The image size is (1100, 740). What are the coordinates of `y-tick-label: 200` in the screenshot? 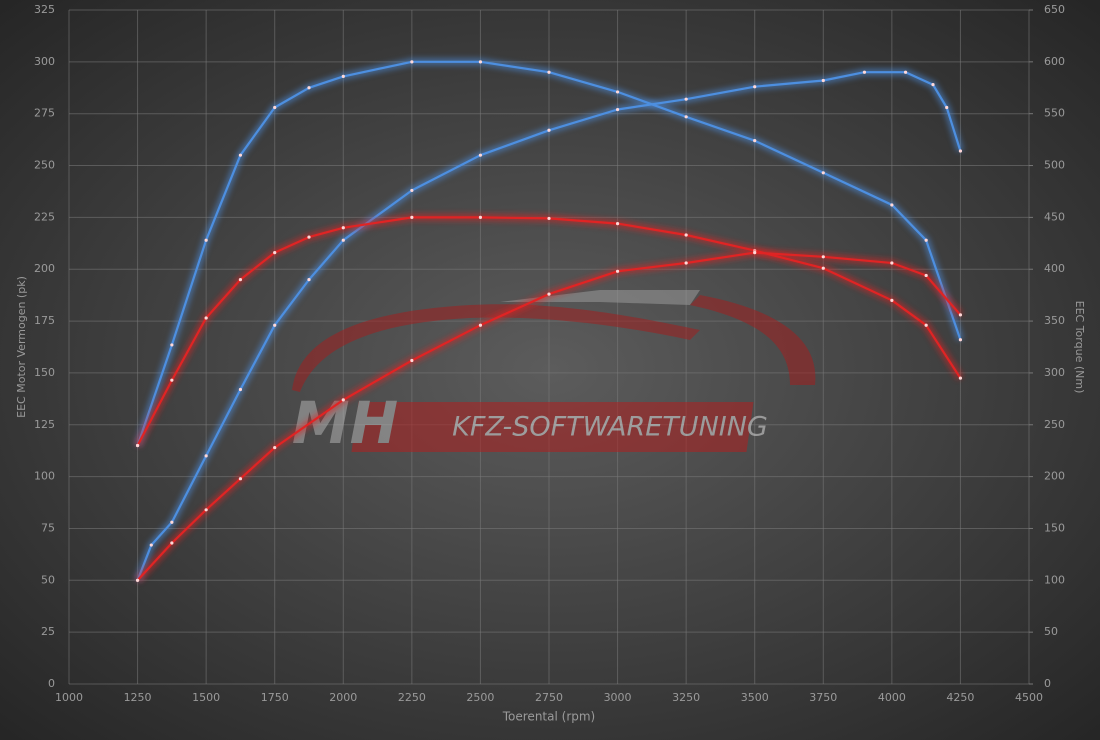 It's located at (44, 268).